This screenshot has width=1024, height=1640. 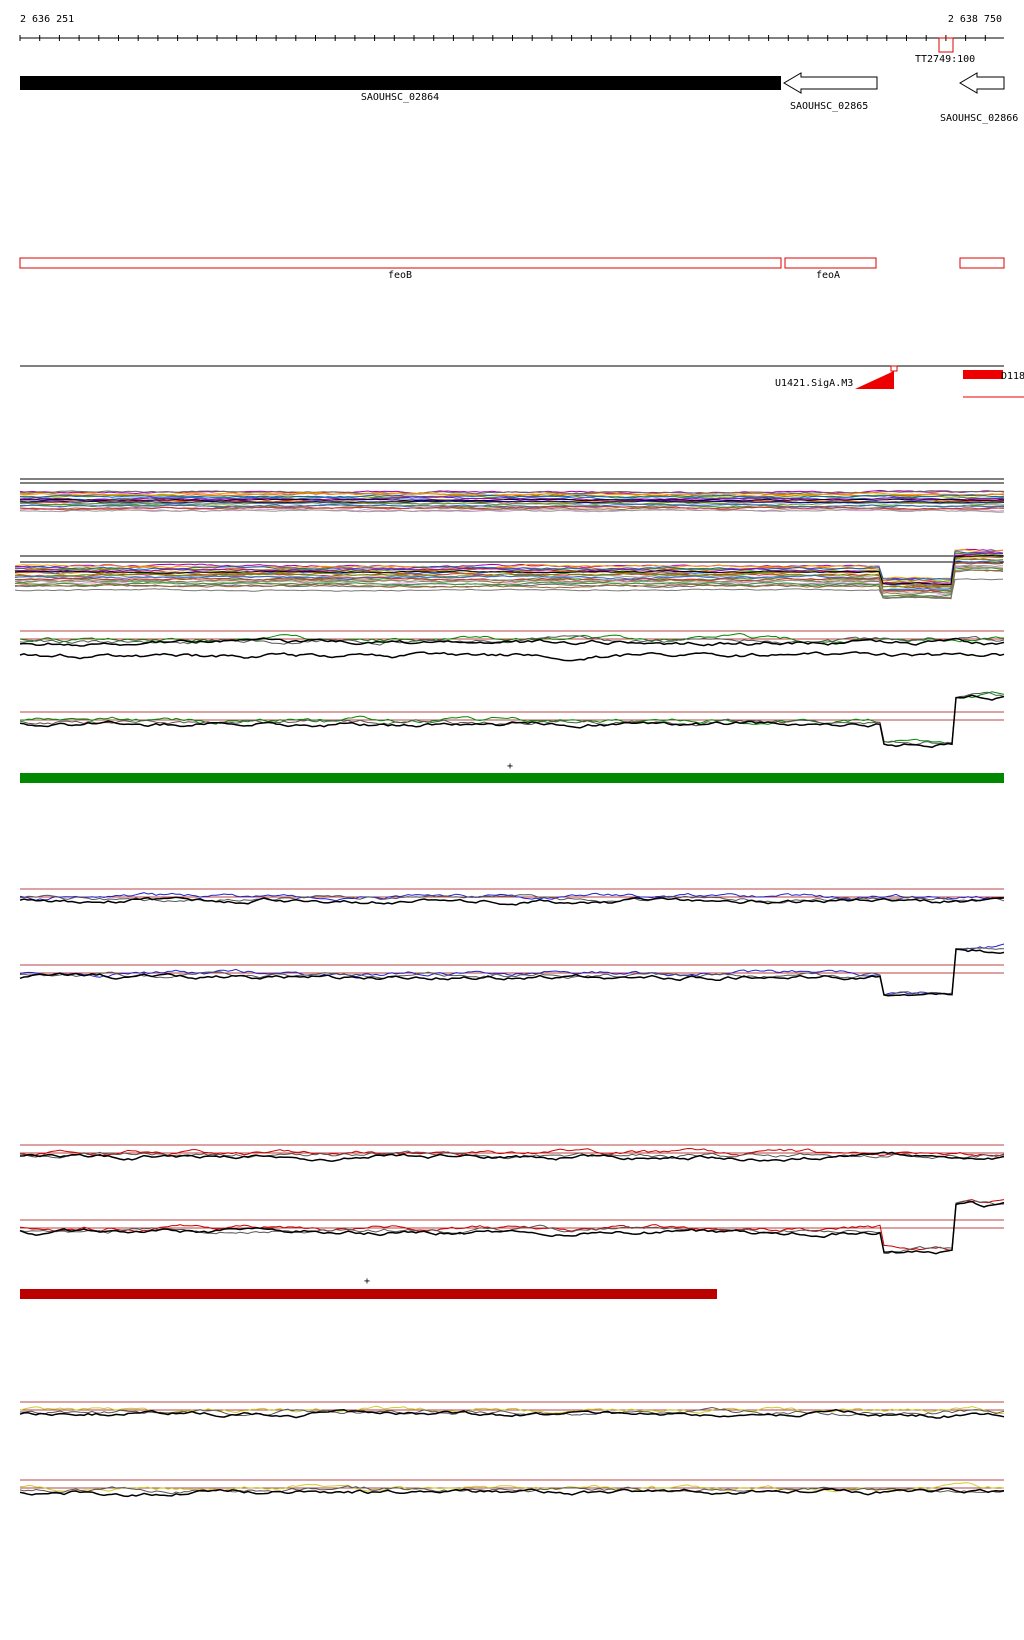 What do you see at coordinates (979, 118) in the screenshot?
I see `gene-label: SAOUHSC_02866` at bounding box center [979, 118].